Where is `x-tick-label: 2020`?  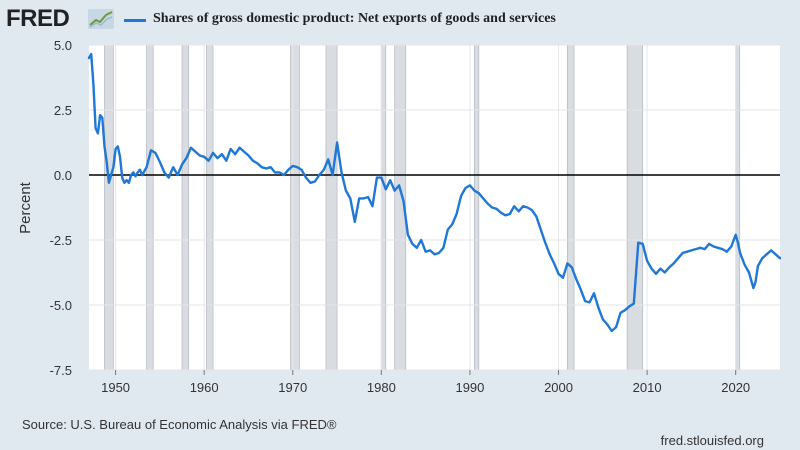
x-tick-label: 2020 is located at coordinates (735, 387).